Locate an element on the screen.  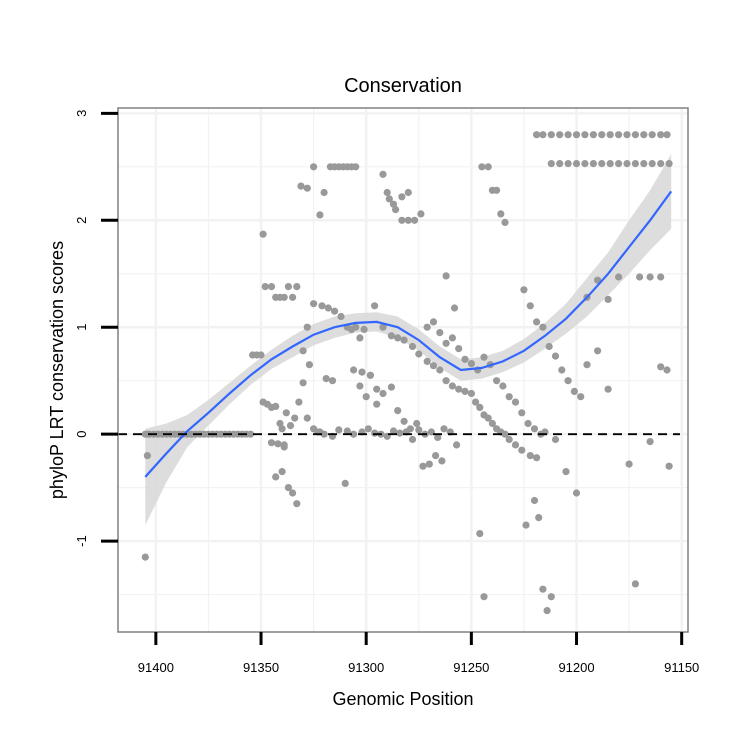
x-tick-label: 91250 is located at coordinates (471, 667).